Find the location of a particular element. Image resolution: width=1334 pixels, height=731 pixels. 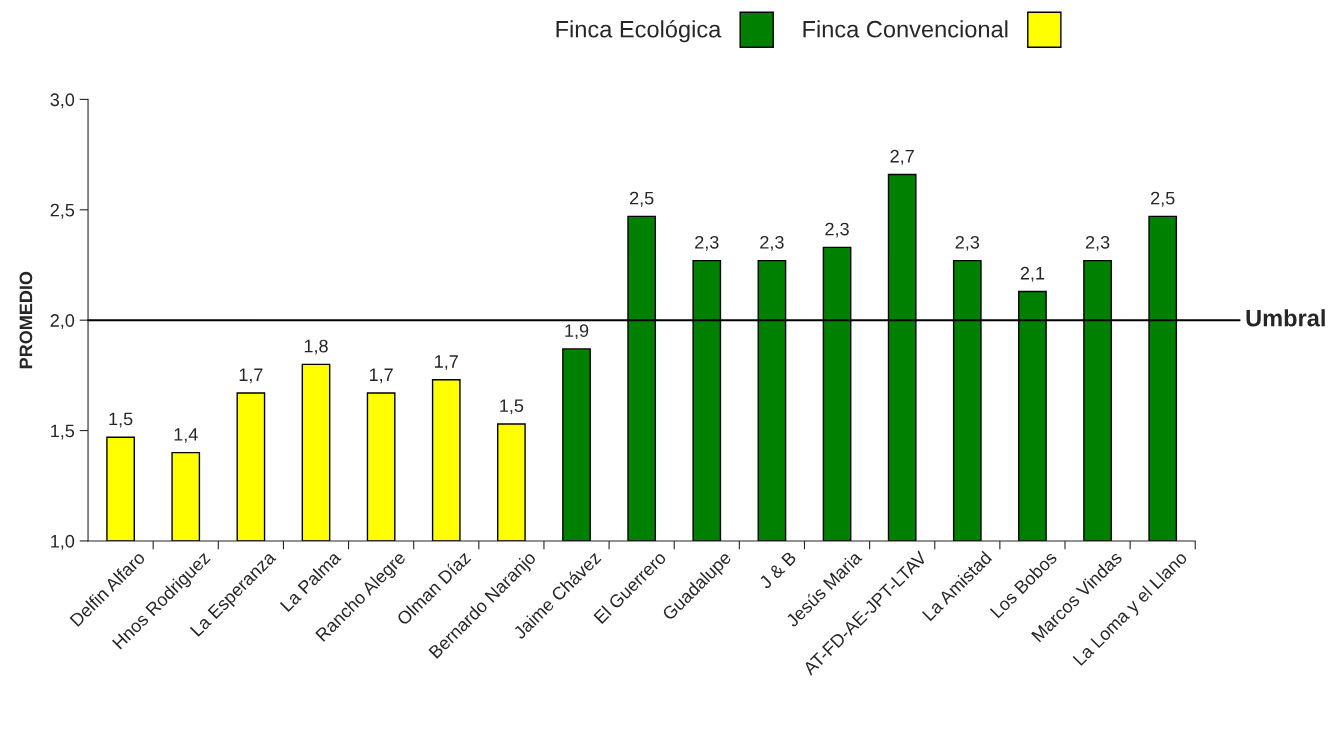

y-tick-label: 1,0 is located at coordinates (63, 542).